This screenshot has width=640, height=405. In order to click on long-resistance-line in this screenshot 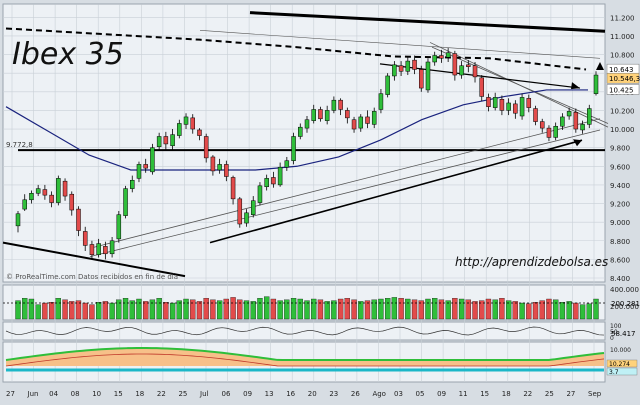, I will do `click(427, 22)`.